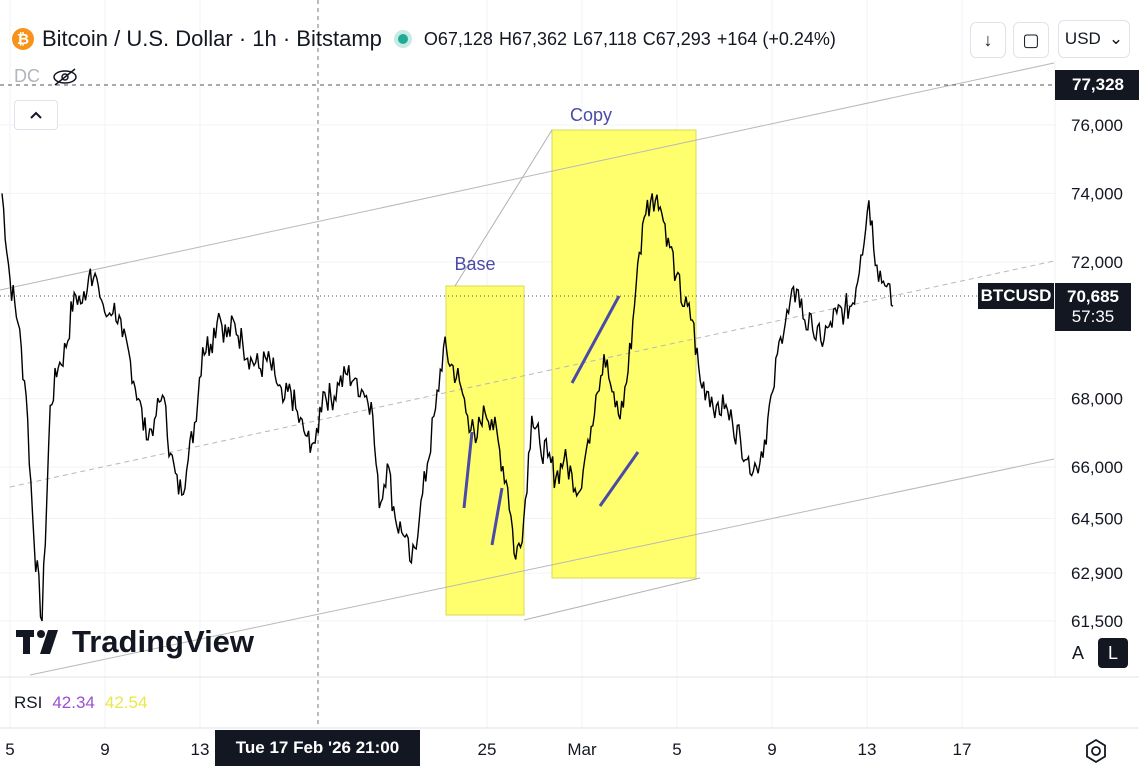  Describe the element at coordinates (1097, 573) in the screenshot. I see `price-tick-label: 62,900` at that location.